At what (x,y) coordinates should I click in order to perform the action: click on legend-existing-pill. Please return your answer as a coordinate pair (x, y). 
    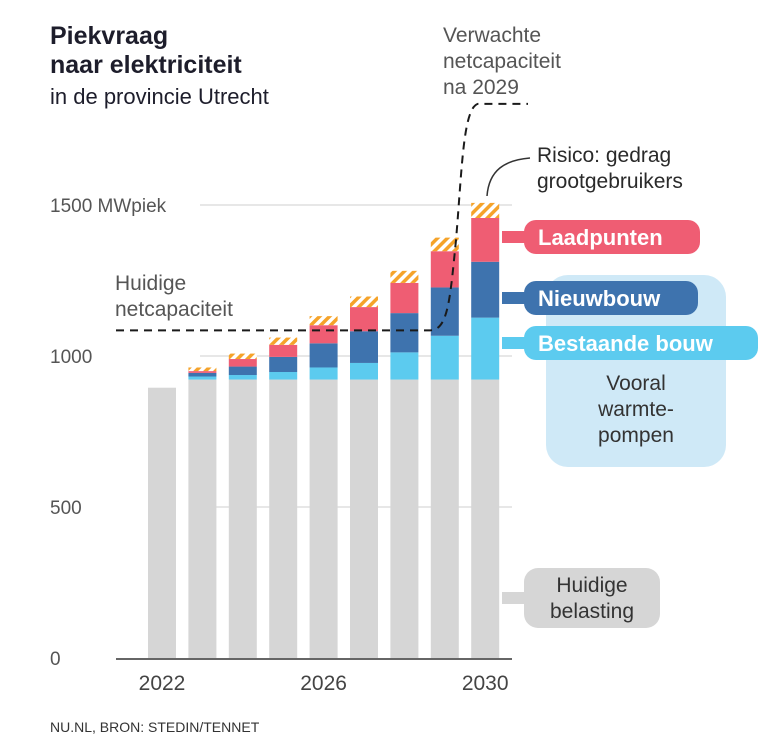
    Looking at the image, I should click on (641, 343).